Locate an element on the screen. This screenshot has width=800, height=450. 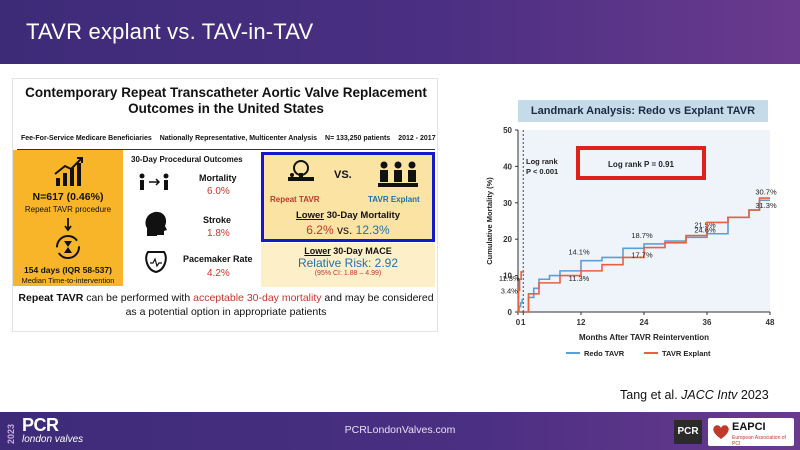
conclusion-text-1: can be performed with is located at coordinates (138, 298).